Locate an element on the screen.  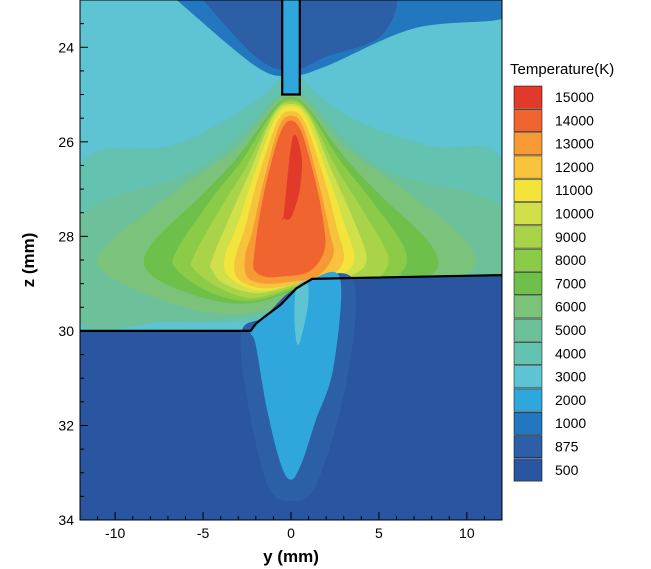
legend-label: 12000 is located at coordinates (574, 167).